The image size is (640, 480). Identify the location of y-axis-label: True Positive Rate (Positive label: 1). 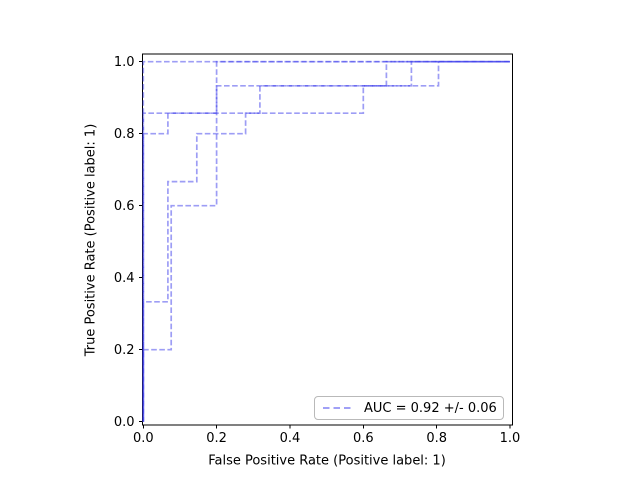
(91, 240).